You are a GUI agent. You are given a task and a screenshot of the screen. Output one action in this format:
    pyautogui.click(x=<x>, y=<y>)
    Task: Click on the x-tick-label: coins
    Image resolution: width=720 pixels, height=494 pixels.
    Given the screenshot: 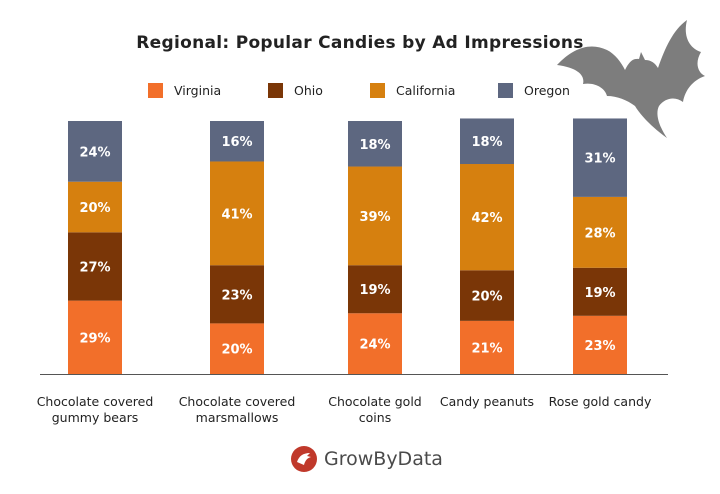 What is the action you would take?
    pyautogui.click(x=375, y=417)
    